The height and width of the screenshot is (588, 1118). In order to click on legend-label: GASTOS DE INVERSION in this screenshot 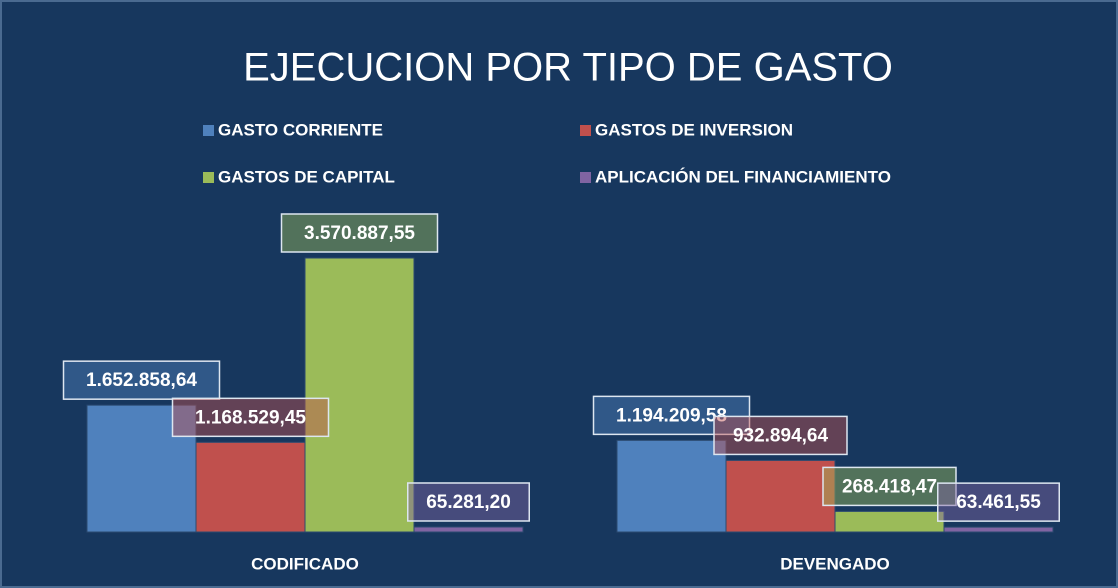, I will do `click(694, 129)`.